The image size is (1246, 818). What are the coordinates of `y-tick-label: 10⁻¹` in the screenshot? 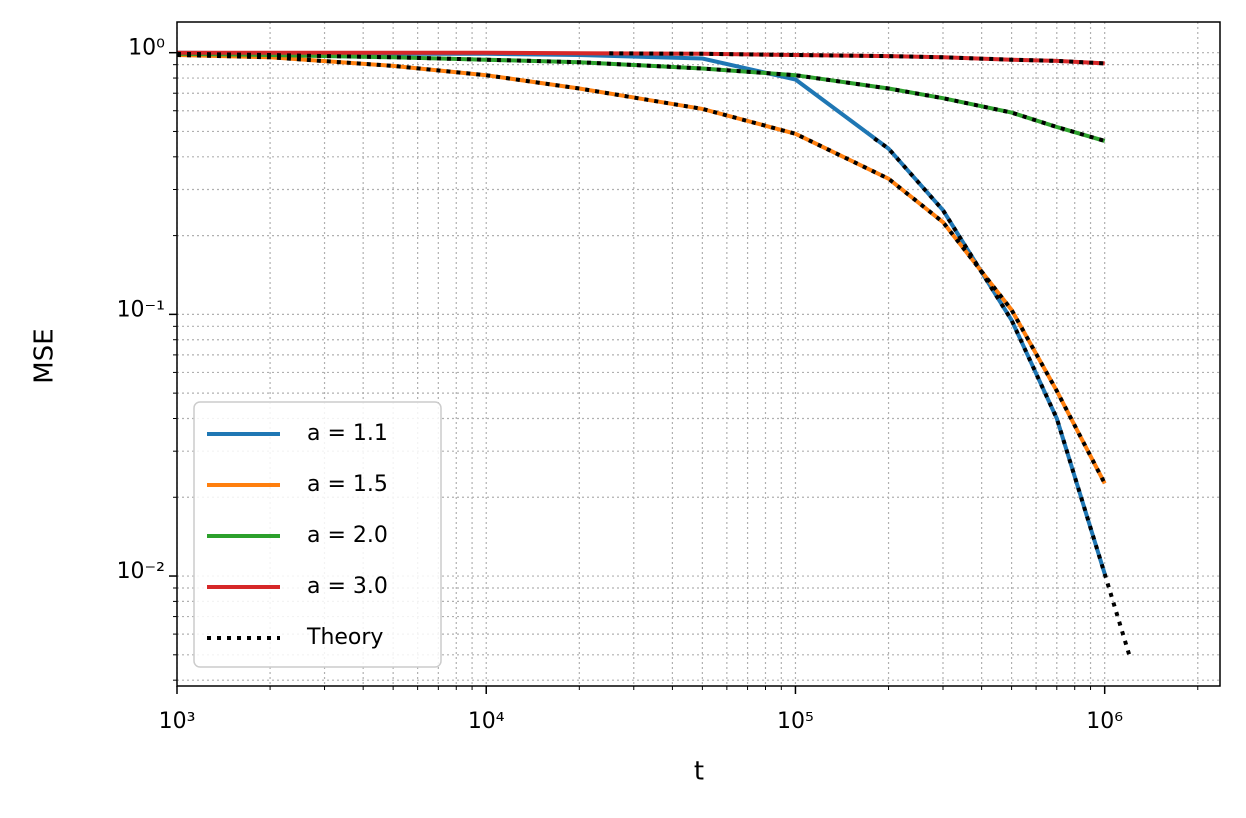 It's located at (141, 309).